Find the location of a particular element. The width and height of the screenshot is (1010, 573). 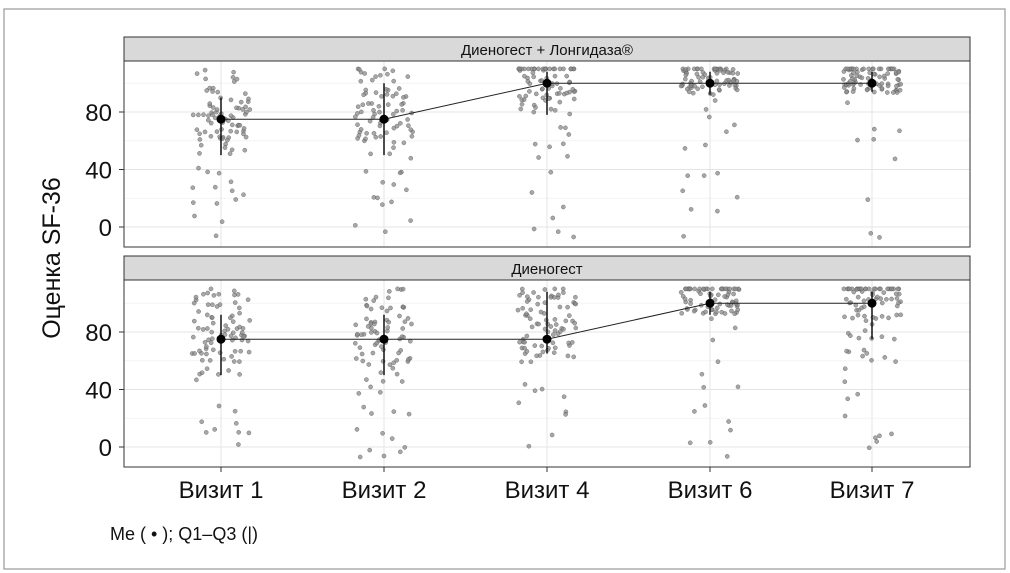

y-tick-label: 0 is located at coordinates (105, 448).